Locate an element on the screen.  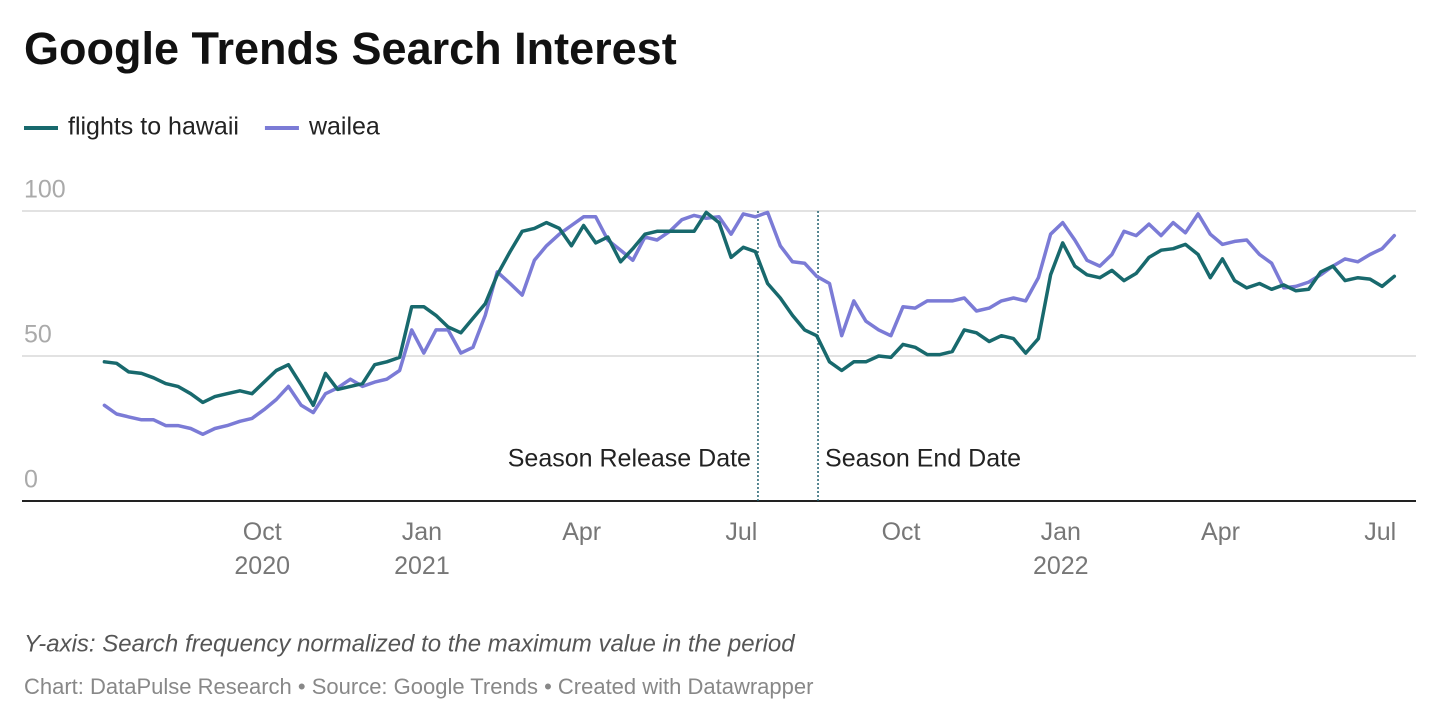
y-tick-label: 0 is located at coordinates (31, 480).